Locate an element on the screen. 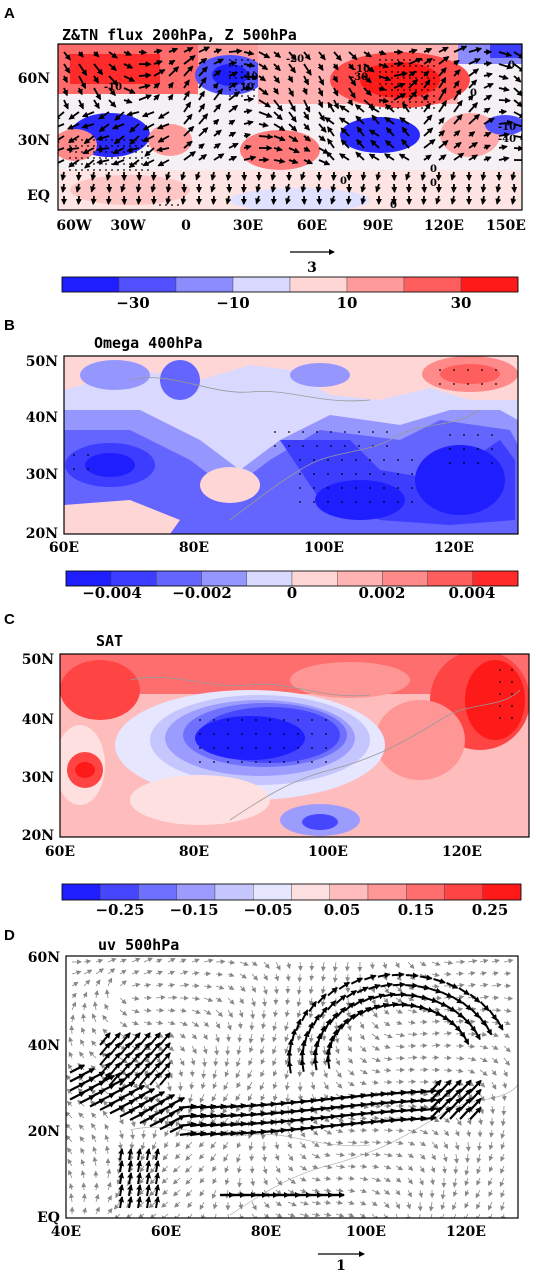  colorbar-tick-label: −30 is located at coordinates (132, 303).